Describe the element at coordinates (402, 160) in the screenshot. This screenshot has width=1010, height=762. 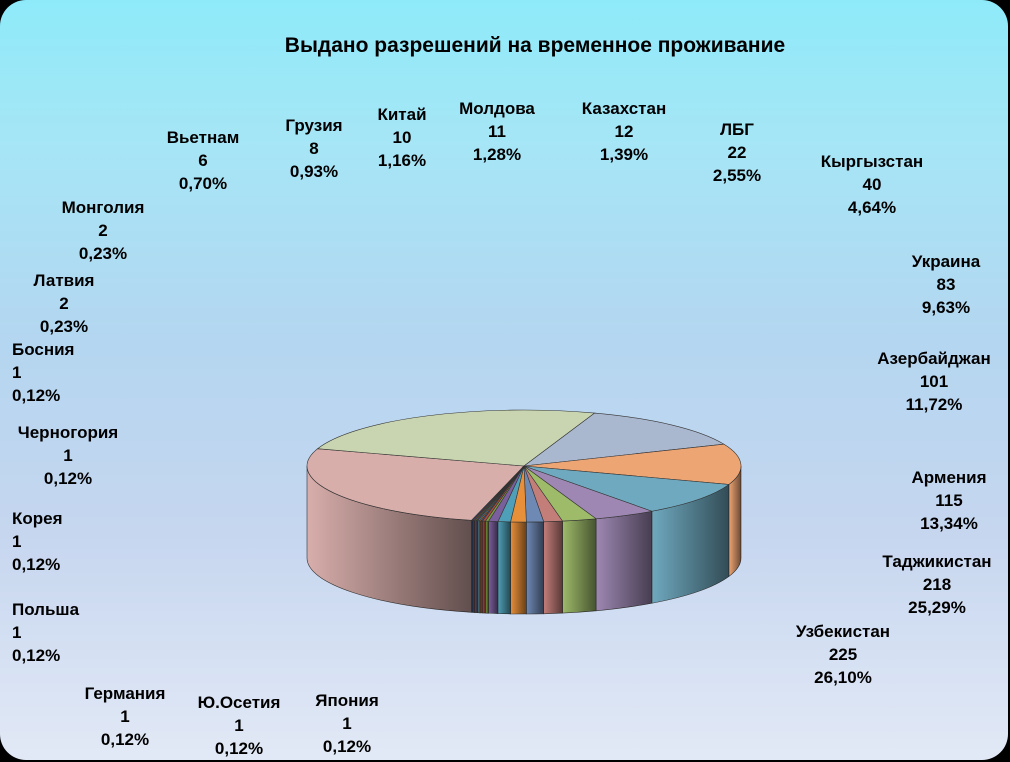
I see `slice-label-percent: 1,16%` at that location.